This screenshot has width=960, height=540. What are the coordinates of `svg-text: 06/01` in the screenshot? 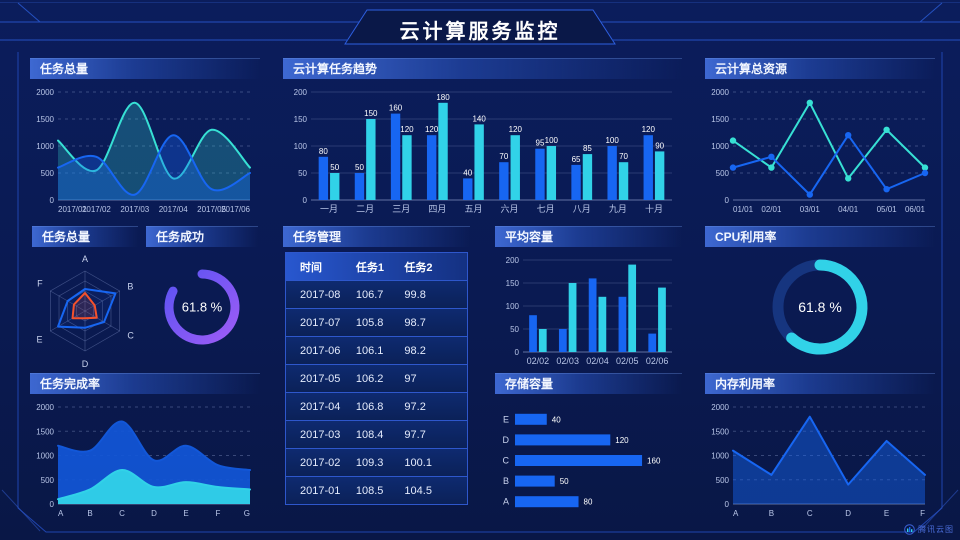 It's located at (915, 209).